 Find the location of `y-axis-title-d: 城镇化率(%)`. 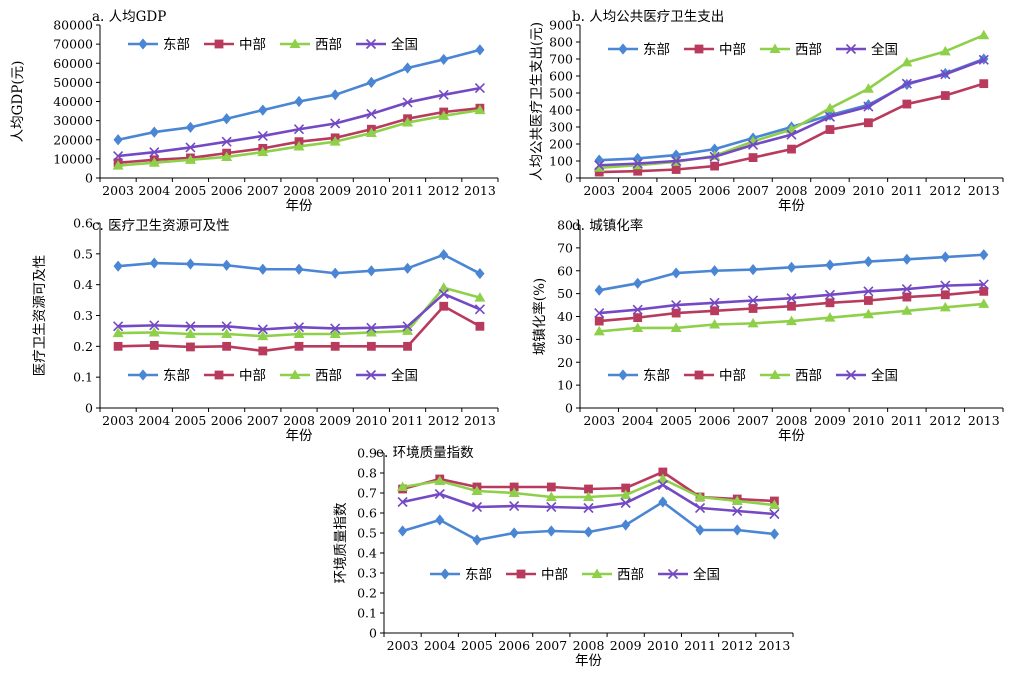

y-axis-title-d: 城镇化率(%) is located at coordinates (539, 316).